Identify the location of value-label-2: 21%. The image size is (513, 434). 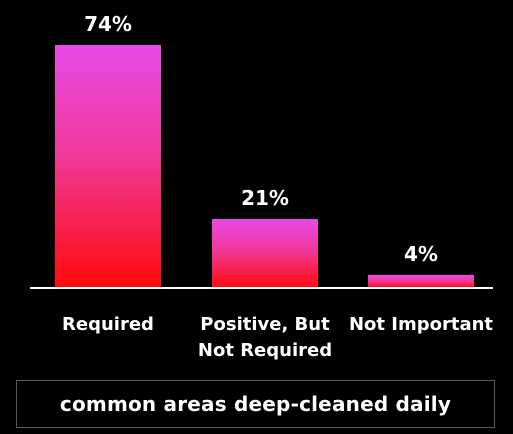
(265, 198).